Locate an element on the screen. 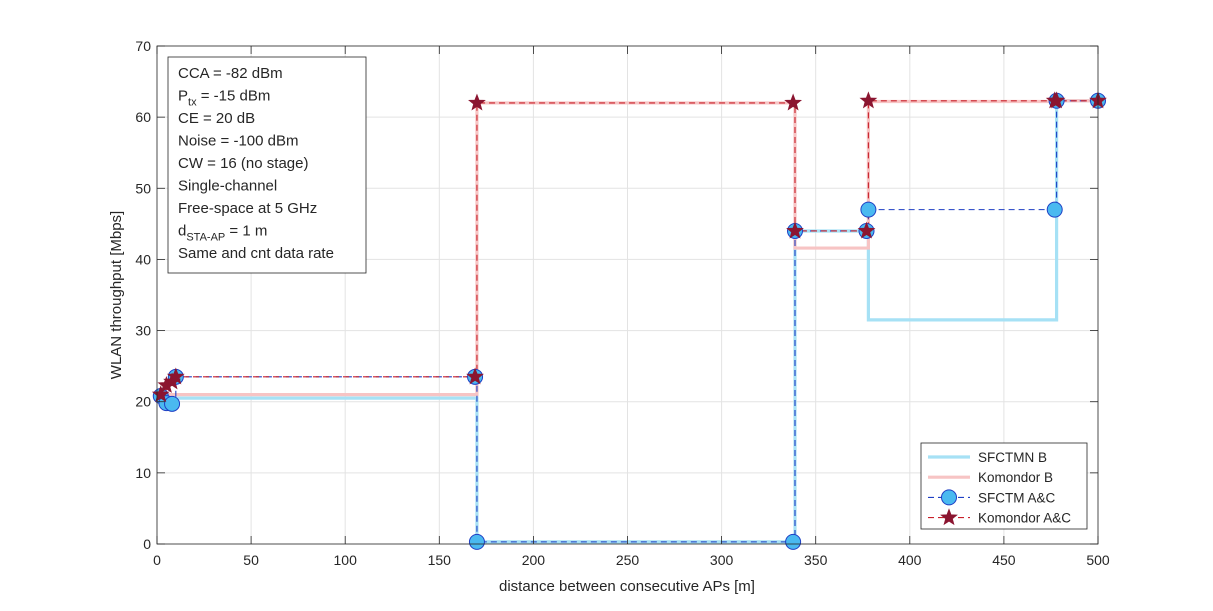 This screenshot has width=1213, height=611. legend-label: Komondor A&C is located at coordinates (1024, 518).